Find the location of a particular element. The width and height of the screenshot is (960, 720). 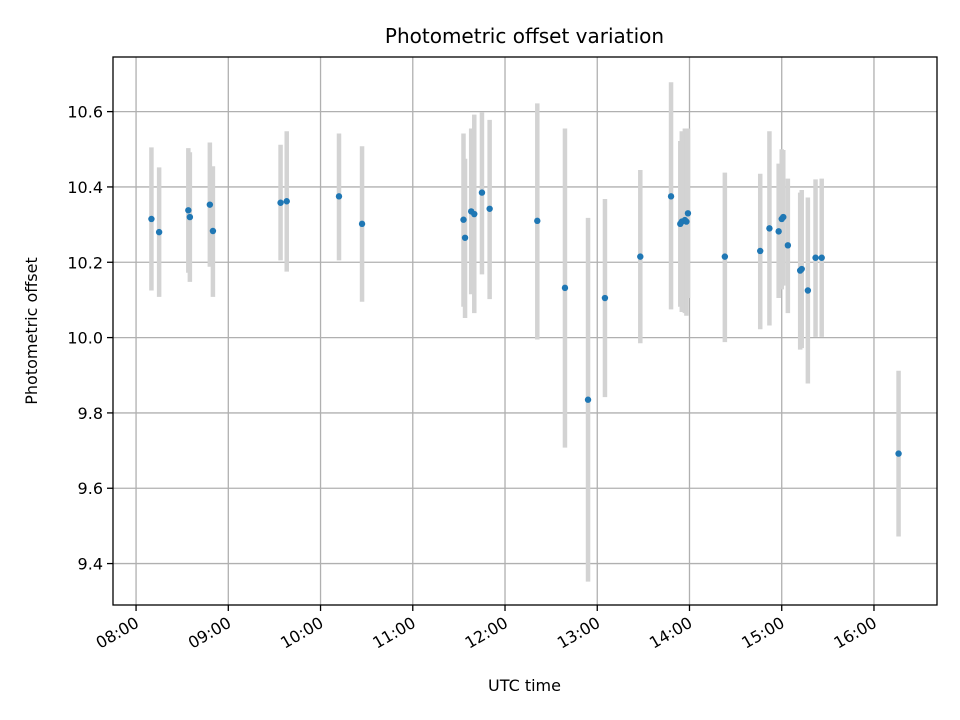

chart-title: Photometric offset variation is located at coordinates (524, 36).